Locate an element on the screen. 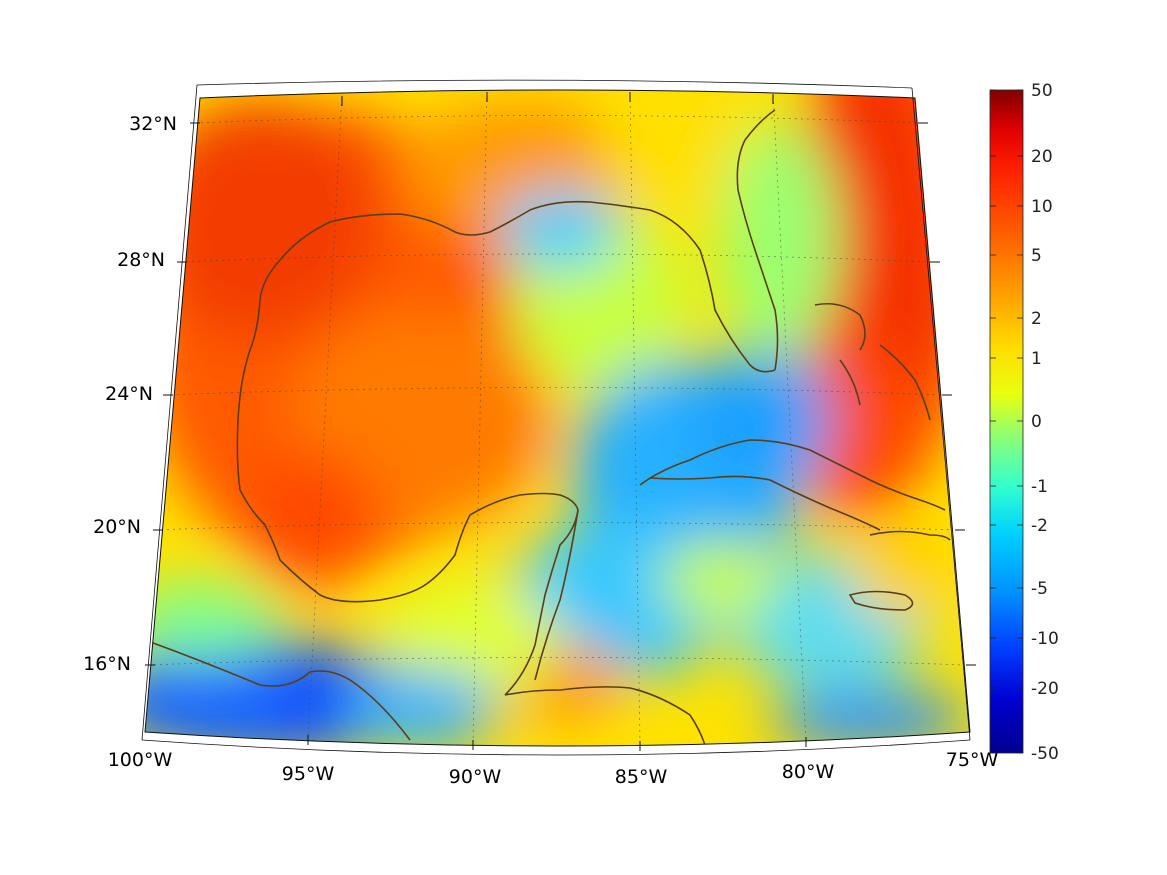 The height and width of the screenshot is (875, 1167). coastline-hispaniola is located at coordinates (910, 535).